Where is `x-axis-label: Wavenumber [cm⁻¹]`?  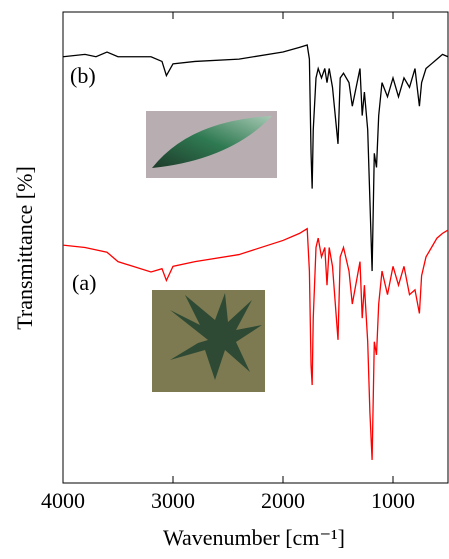
x-axis-label: Wavenumber [cm⁻¹] is located at coordinates (254, 537).